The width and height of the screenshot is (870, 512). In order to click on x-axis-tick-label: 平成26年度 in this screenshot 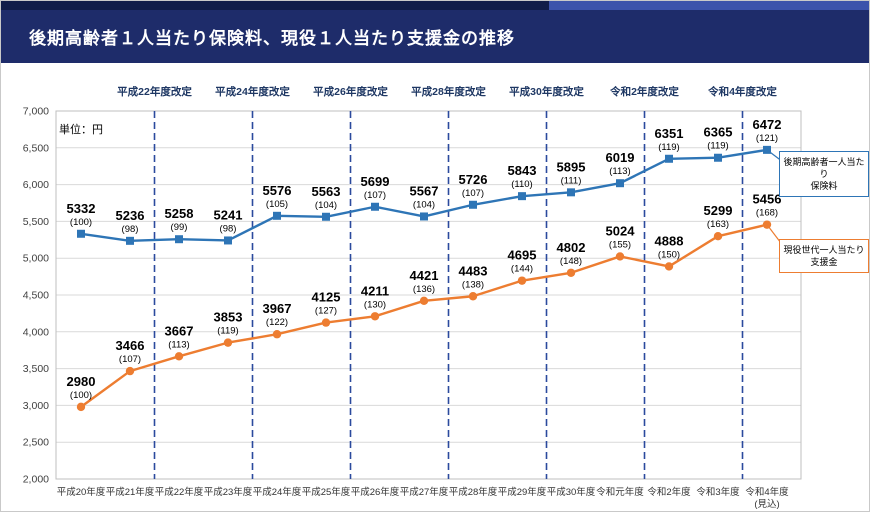, I will do `click(375, 492)`.